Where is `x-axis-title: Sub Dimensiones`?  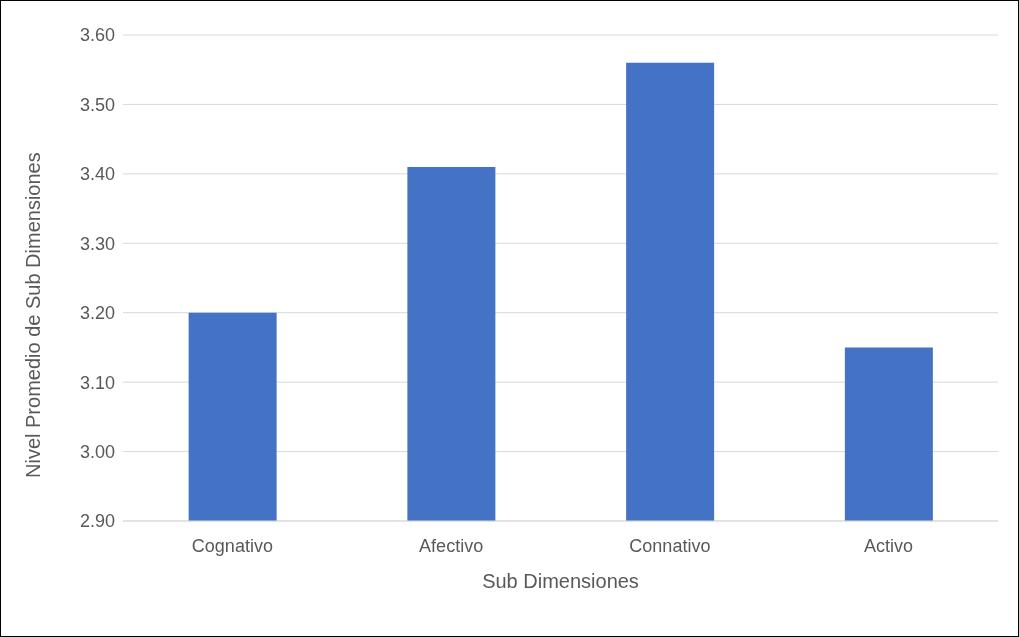 x-axis-title: Sub Dimensiones is located at coordinates (560, 581).